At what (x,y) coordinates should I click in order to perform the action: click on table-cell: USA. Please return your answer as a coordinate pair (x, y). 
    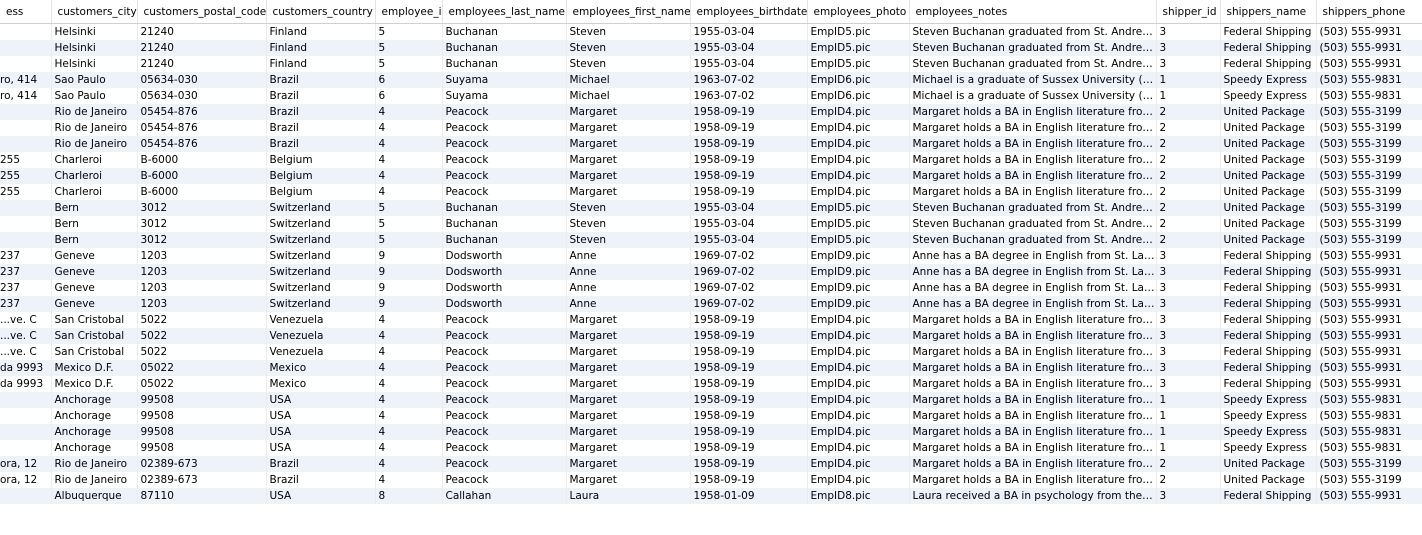
    Looking at the image, I should click on (321, 496).